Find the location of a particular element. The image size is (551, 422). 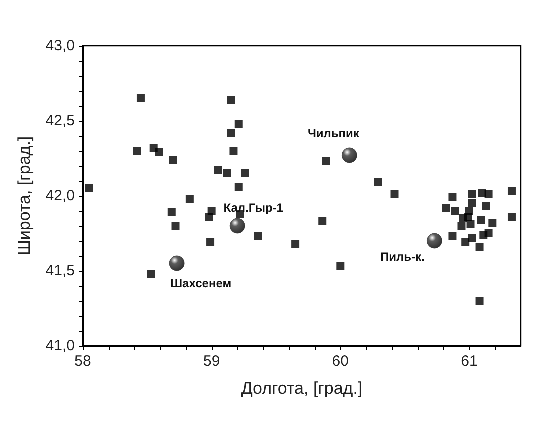

x-tick-label: 58 is located at coordinates (83, 361).